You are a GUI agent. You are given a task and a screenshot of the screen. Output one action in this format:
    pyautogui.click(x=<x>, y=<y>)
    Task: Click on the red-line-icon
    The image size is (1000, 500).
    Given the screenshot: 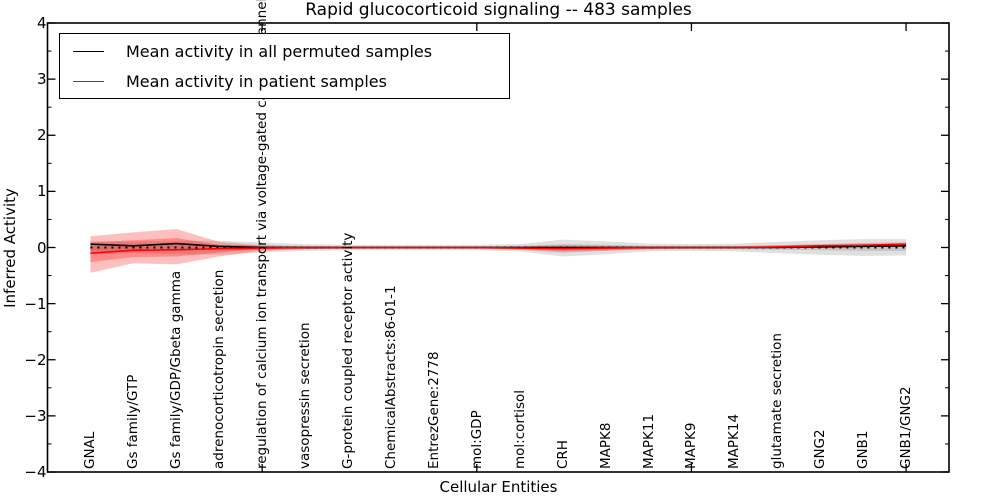 What is the action you would take?
    pyautogui.click(x=88, y=81)
    